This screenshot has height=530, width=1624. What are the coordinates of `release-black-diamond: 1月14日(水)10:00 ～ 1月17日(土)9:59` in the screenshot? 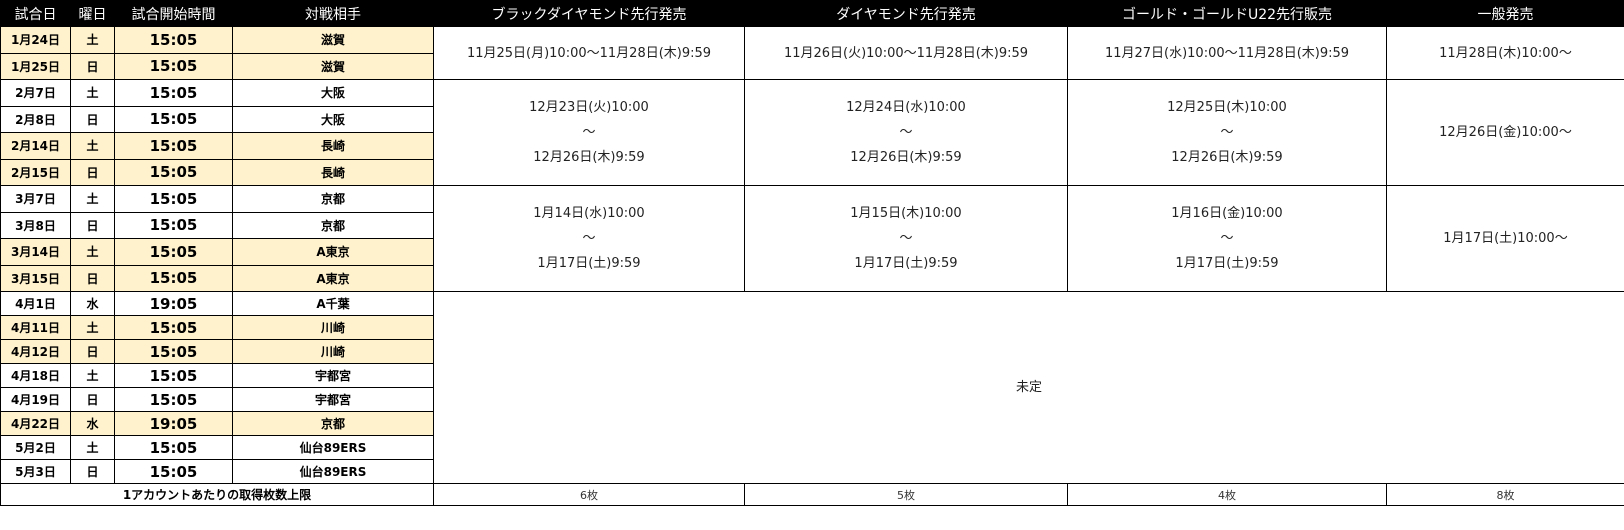 It's located at (589, 238).